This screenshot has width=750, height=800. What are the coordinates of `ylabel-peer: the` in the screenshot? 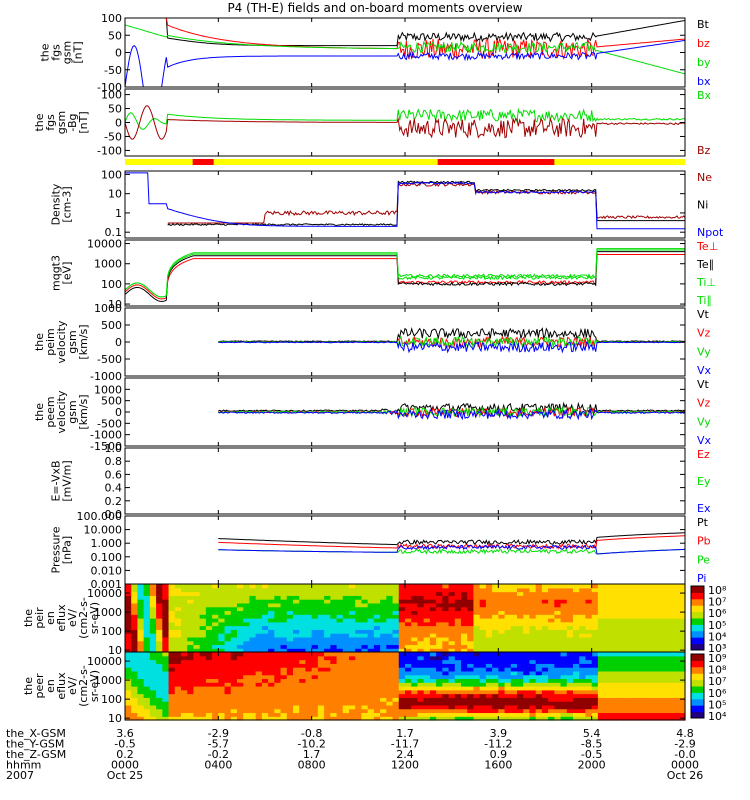 It's located at (28, 686).